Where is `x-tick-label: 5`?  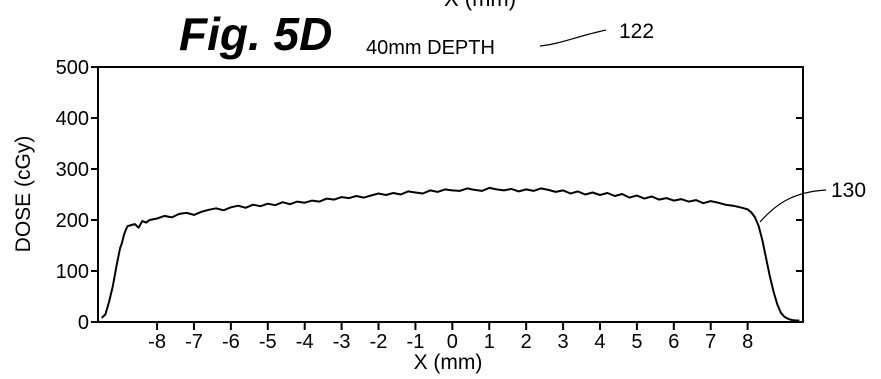 x-tick-label: 5 is located at coordinates (636, 342).